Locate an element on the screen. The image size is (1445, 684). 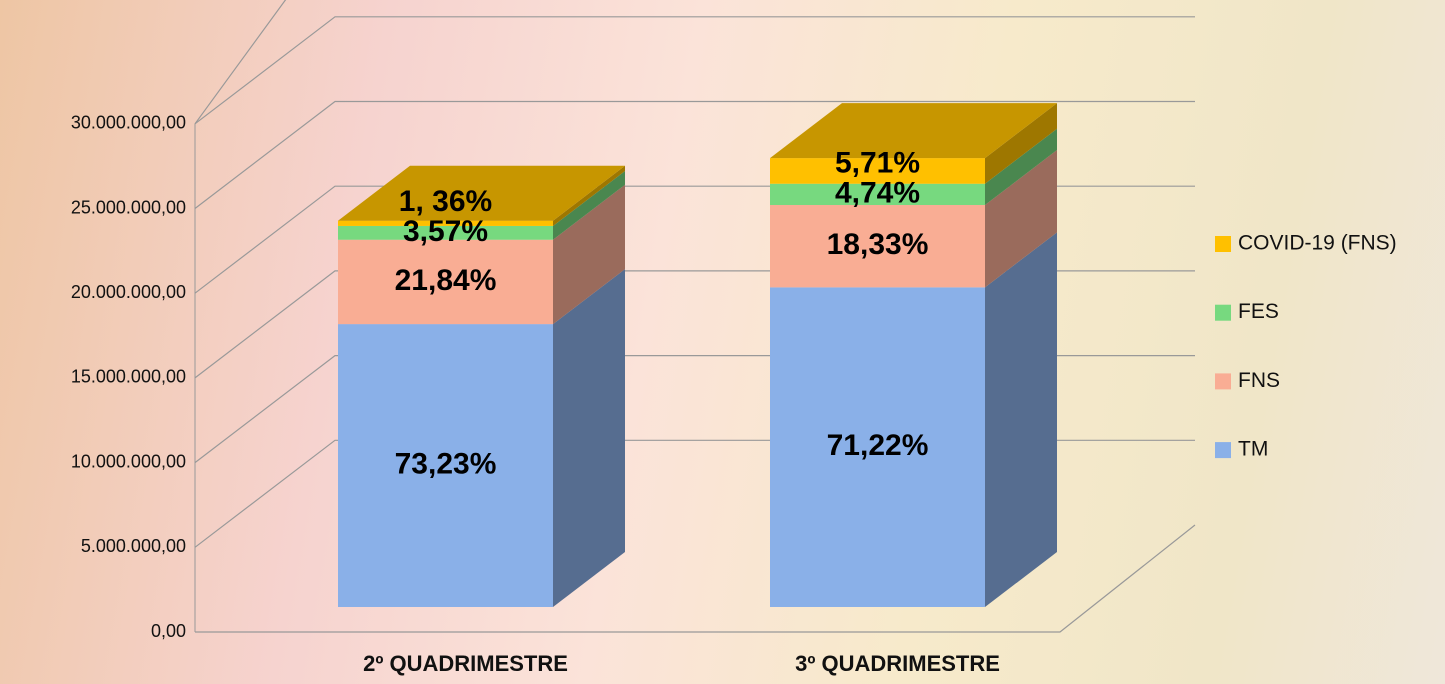
y-tick-label: 0,00 is located at coordinates (168, 631).